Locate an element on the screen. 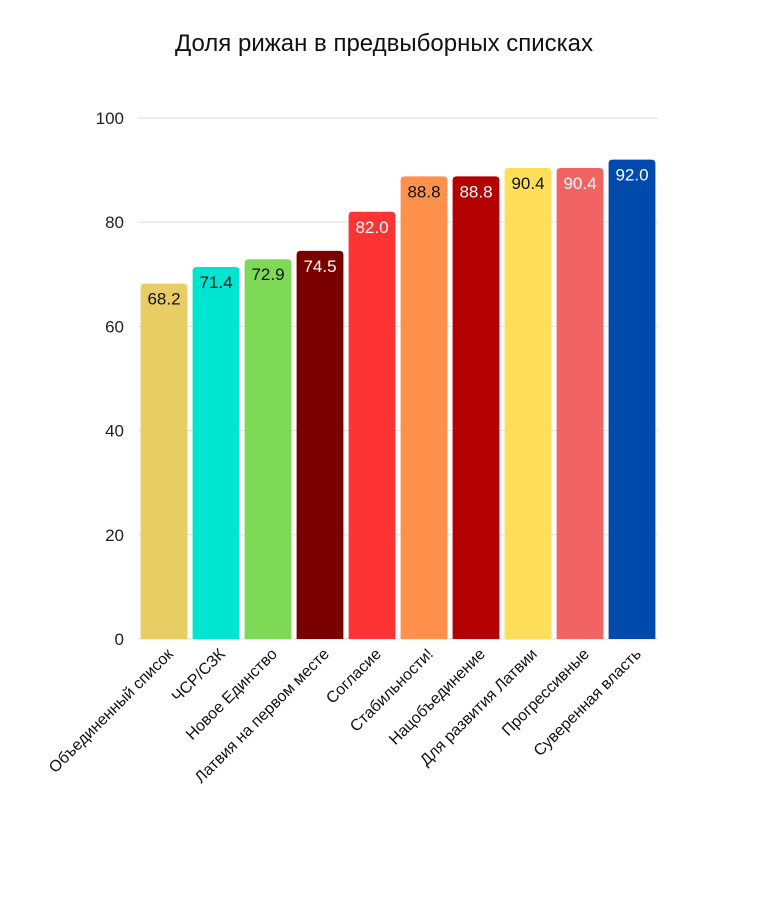  y-tick-label: 0 is located at coordinates (119, 639).